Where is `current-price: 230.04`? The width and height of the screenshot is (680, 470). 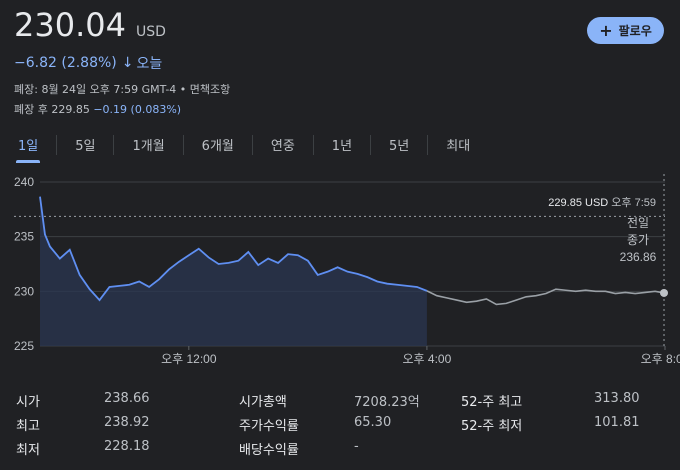 current-price: 230.04 is located at coordinates (70, 25).